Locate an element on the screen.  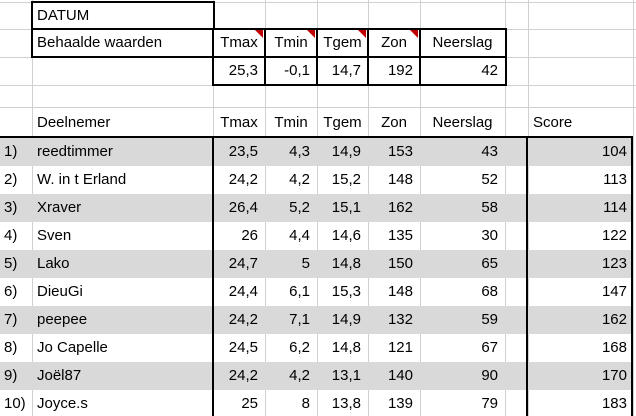
zon-cell: 135 is located at coordinates (400, 235).